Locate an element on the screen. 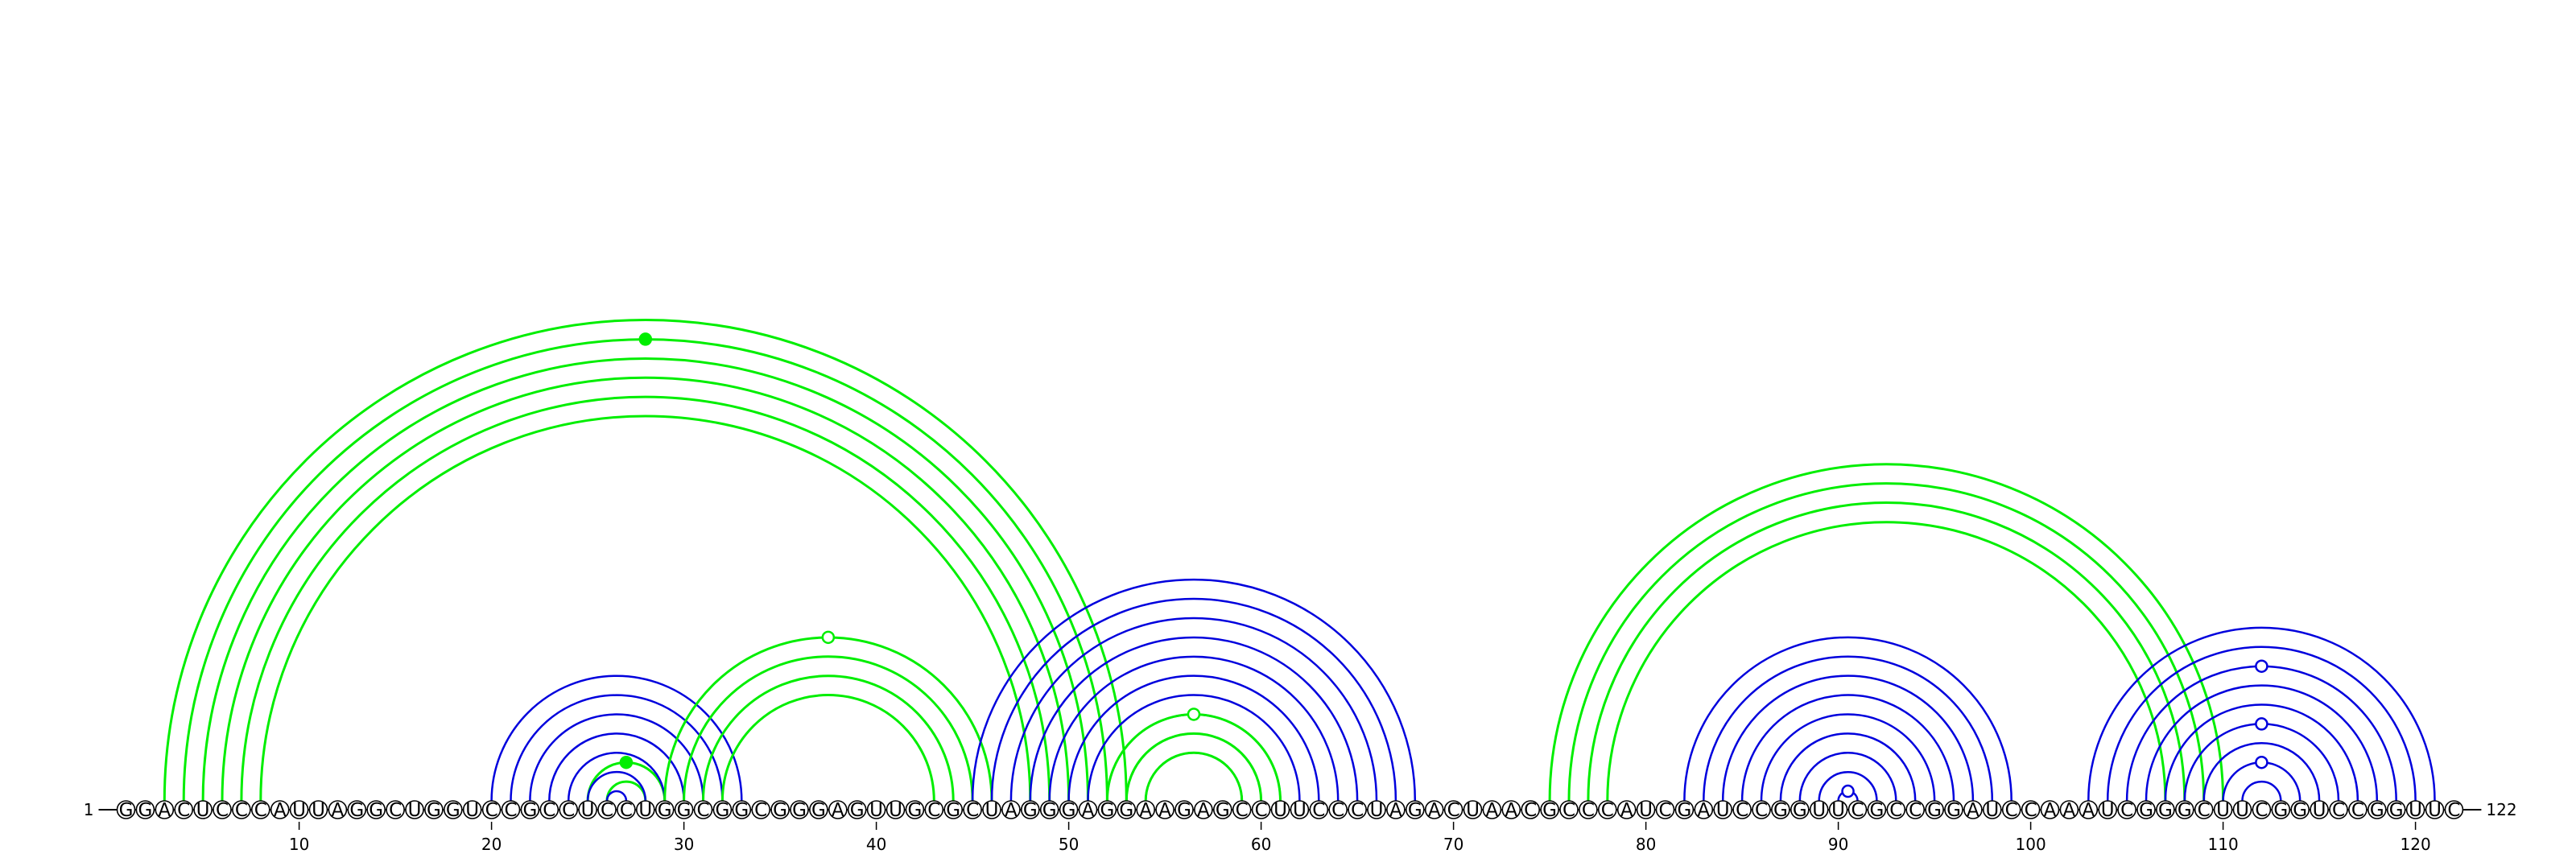  nucleotide-27: C is located at coordinates (626, 811).